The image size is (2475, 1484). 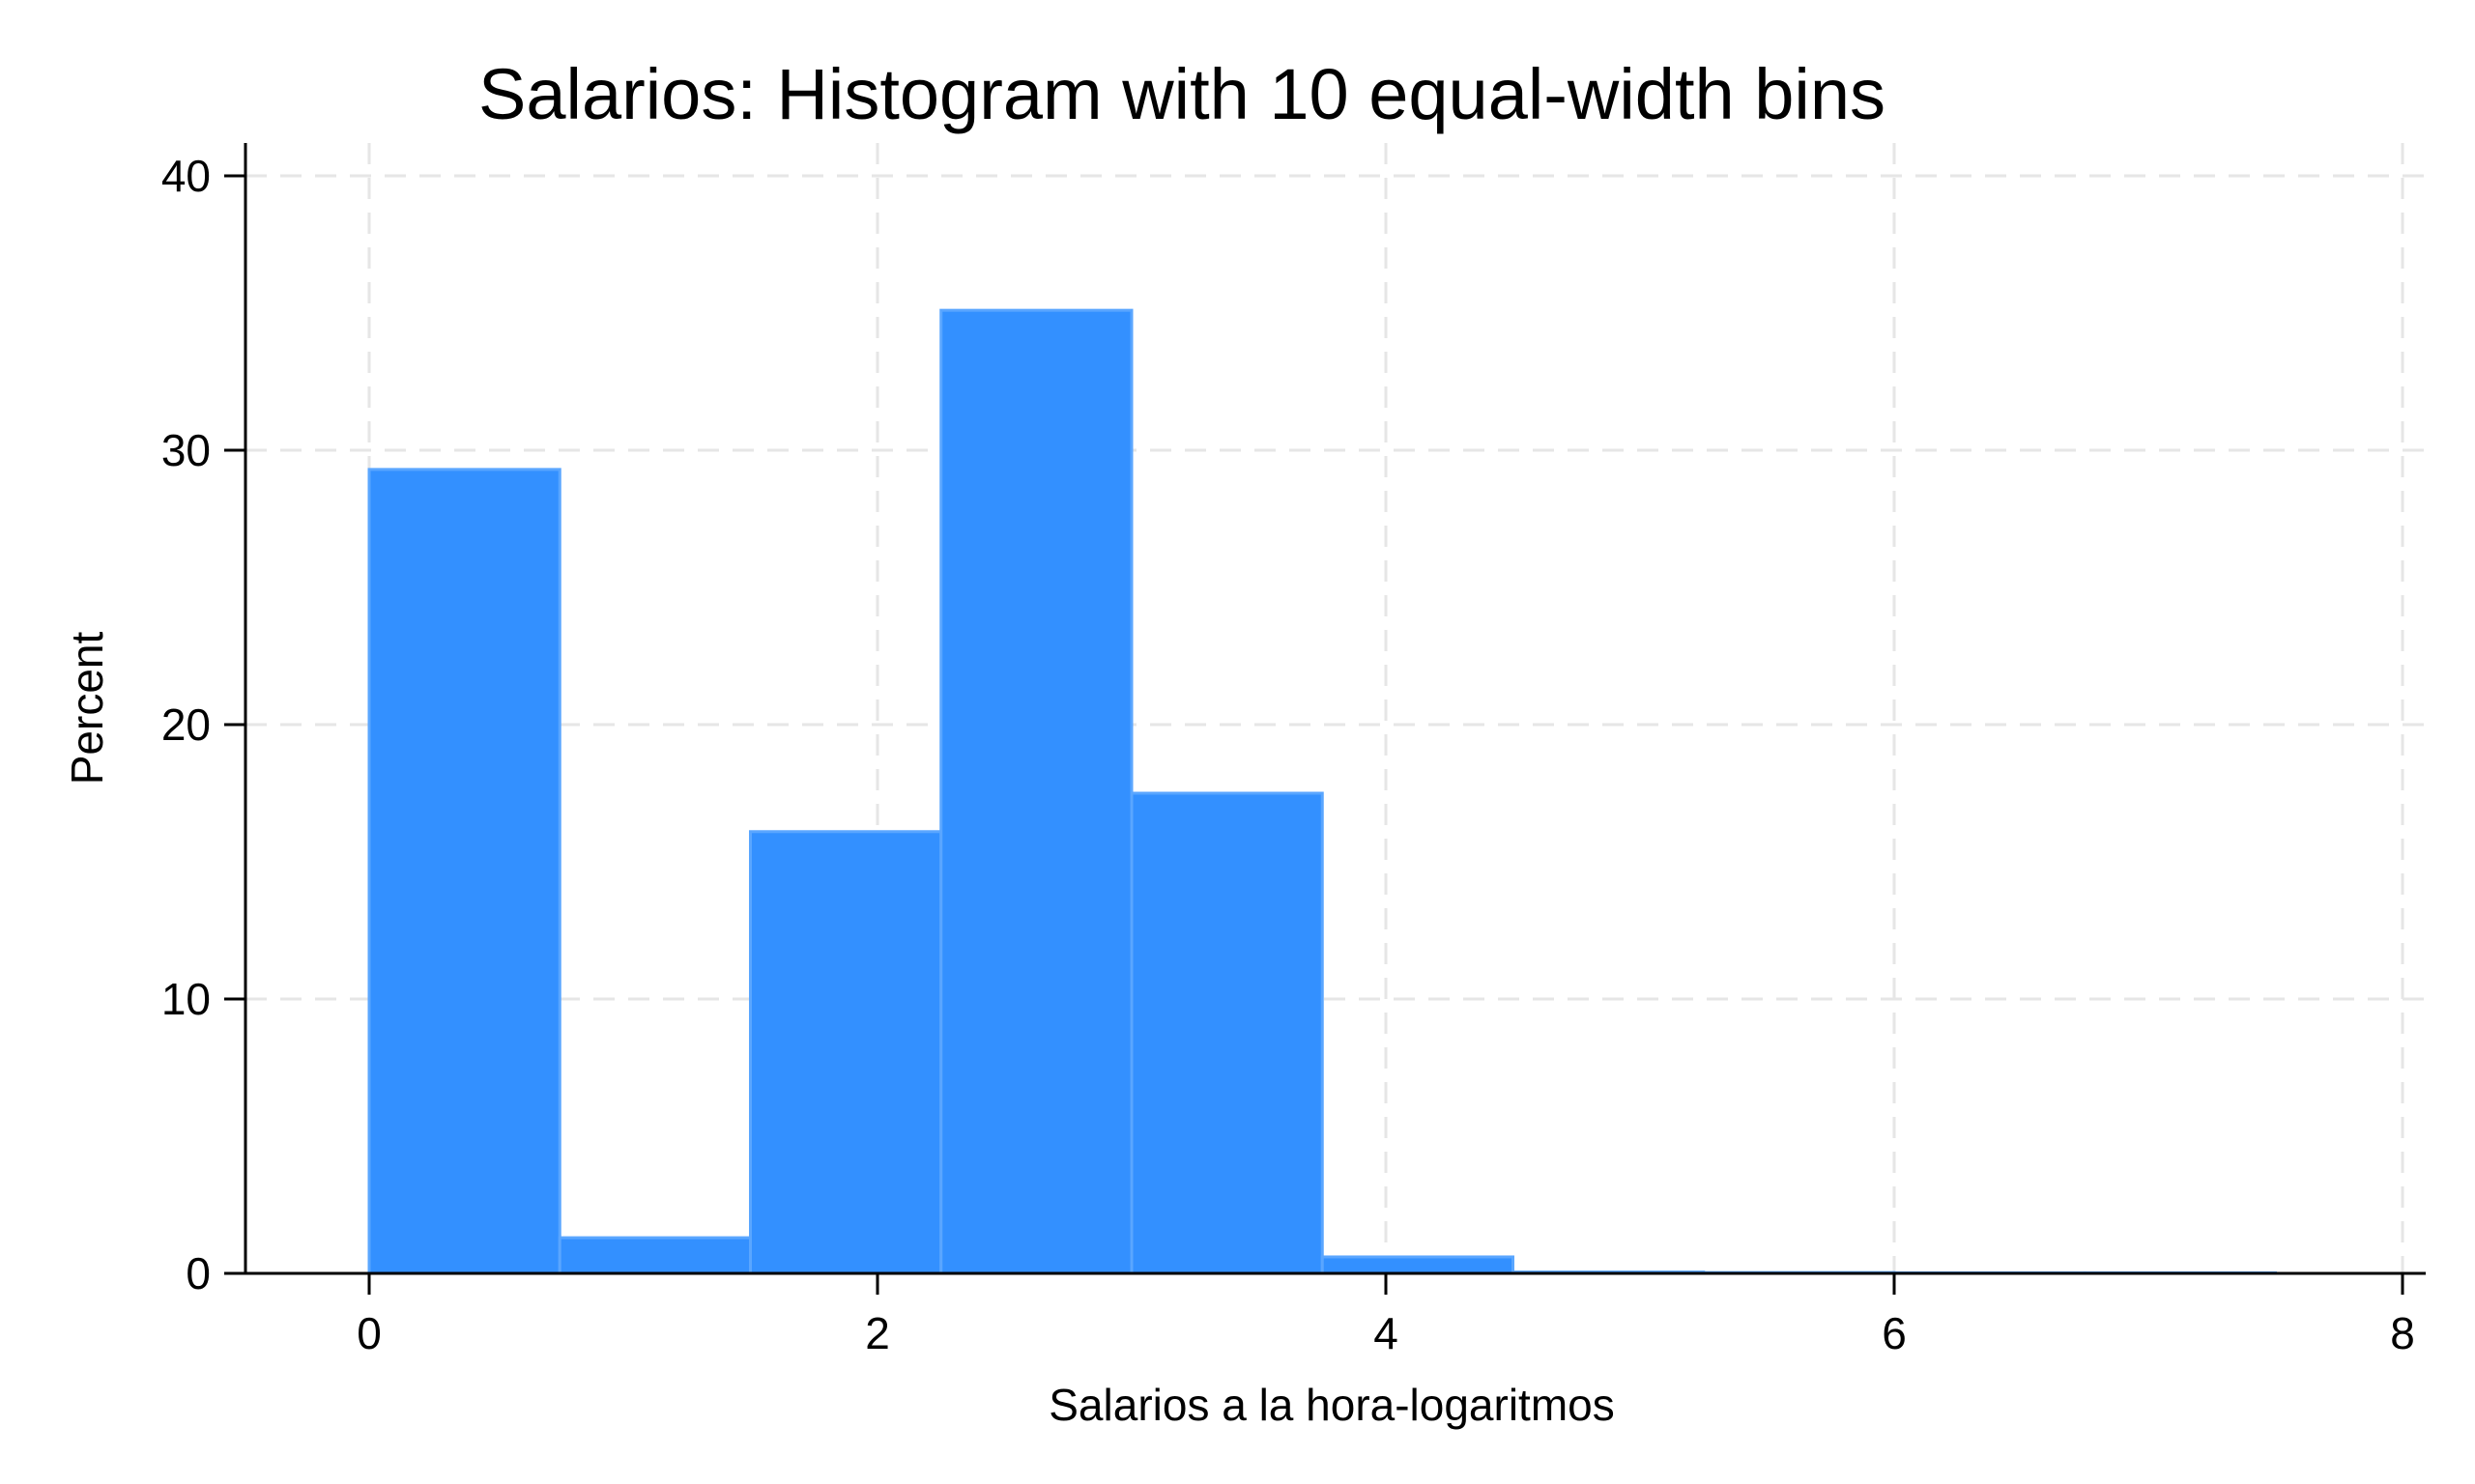 I want to click on x-tick-label: 0, so click(x=369, y=1333).